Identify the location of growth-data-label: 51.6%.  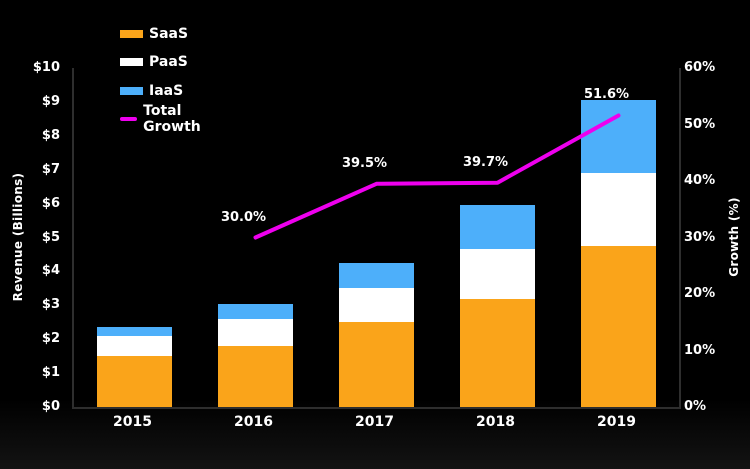
(606, 95).